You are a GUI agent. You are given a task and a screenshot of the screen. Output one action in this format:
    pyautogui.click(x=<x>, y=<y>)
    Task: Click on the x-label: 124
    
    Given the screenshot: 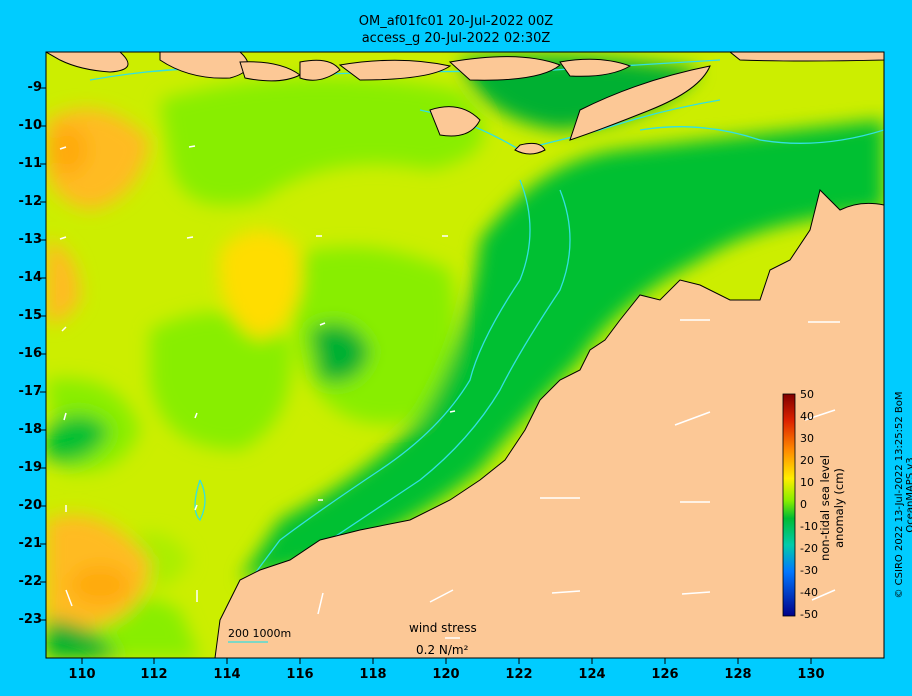 What is the action you would take?
    pyautogui.click(x=592, y=674)
    